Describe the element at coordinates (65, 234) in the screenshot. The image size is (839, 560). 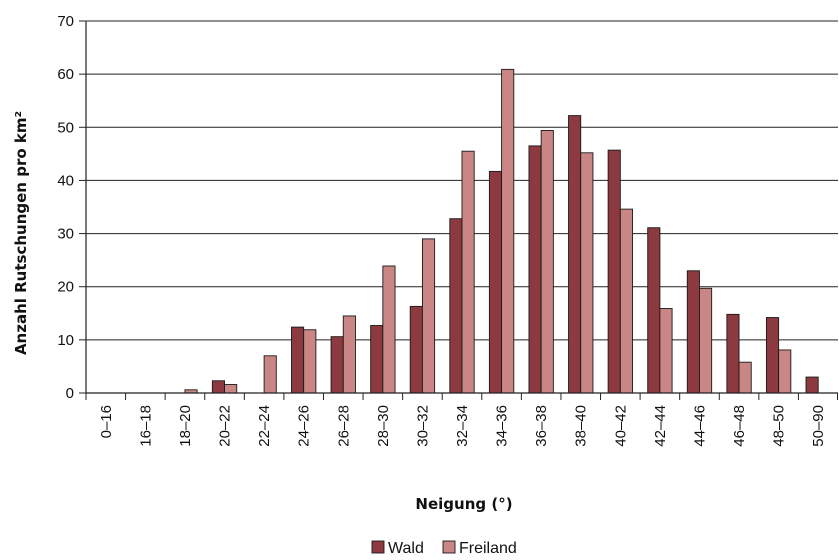
I see `y-tick-label: 30` at that location.